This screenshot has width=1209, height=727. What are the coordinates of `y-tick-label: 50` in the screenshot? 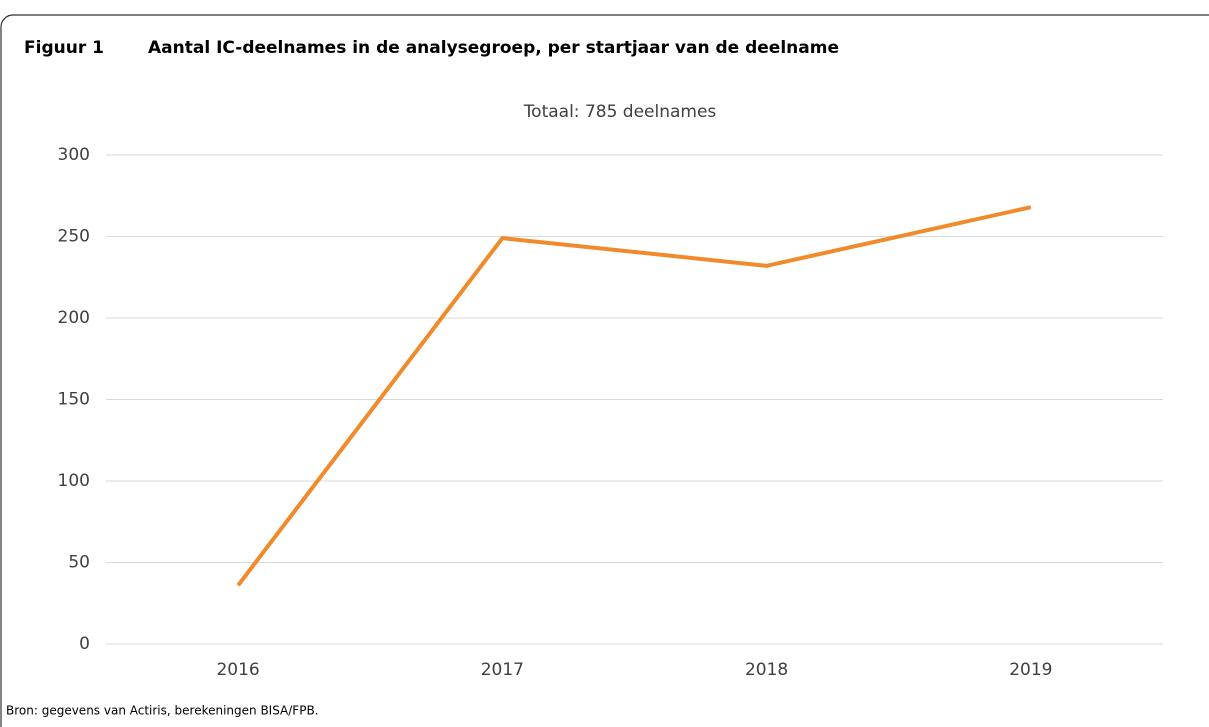 It's located at (79, 563).